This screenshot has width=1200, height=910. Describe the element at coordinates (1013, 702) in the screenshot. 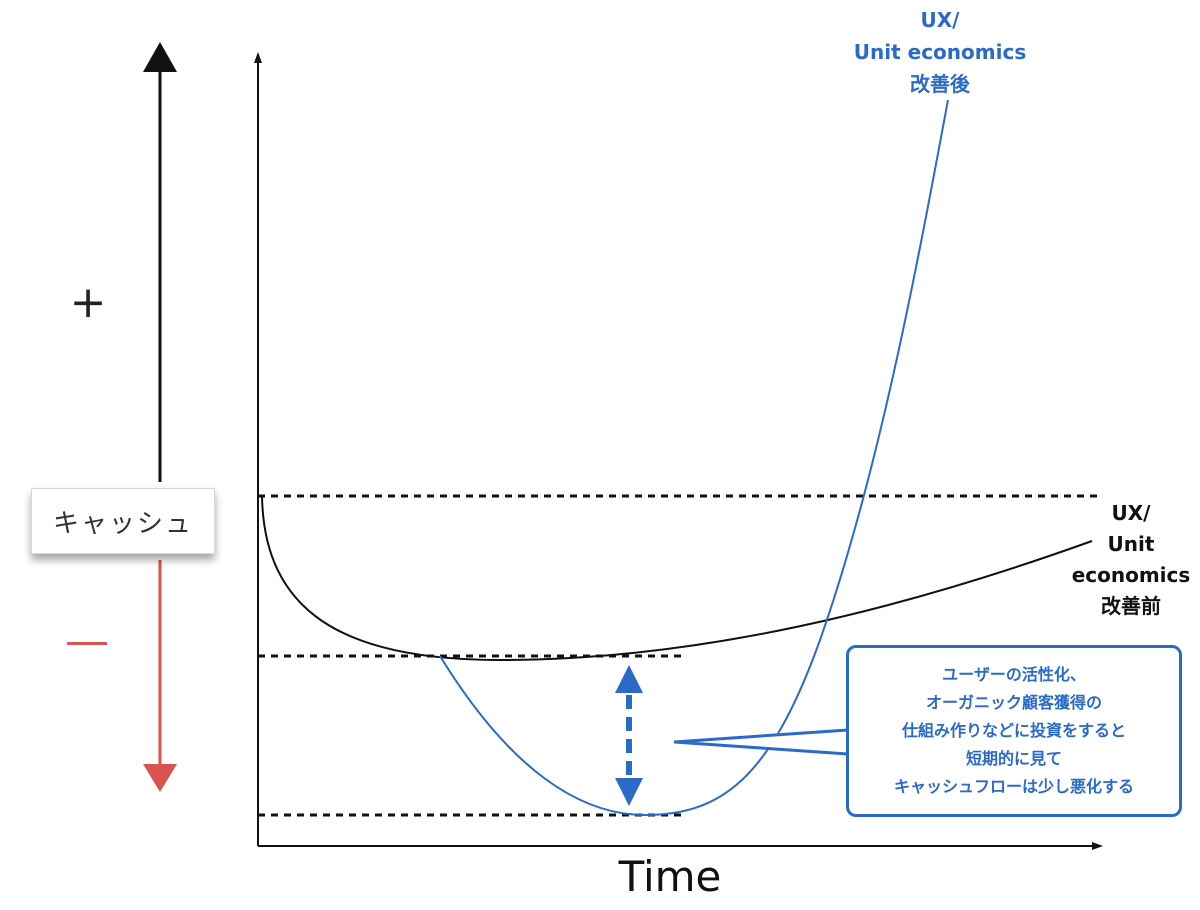

I see `callout-line: オーガニック顧客獲得の` at that location.